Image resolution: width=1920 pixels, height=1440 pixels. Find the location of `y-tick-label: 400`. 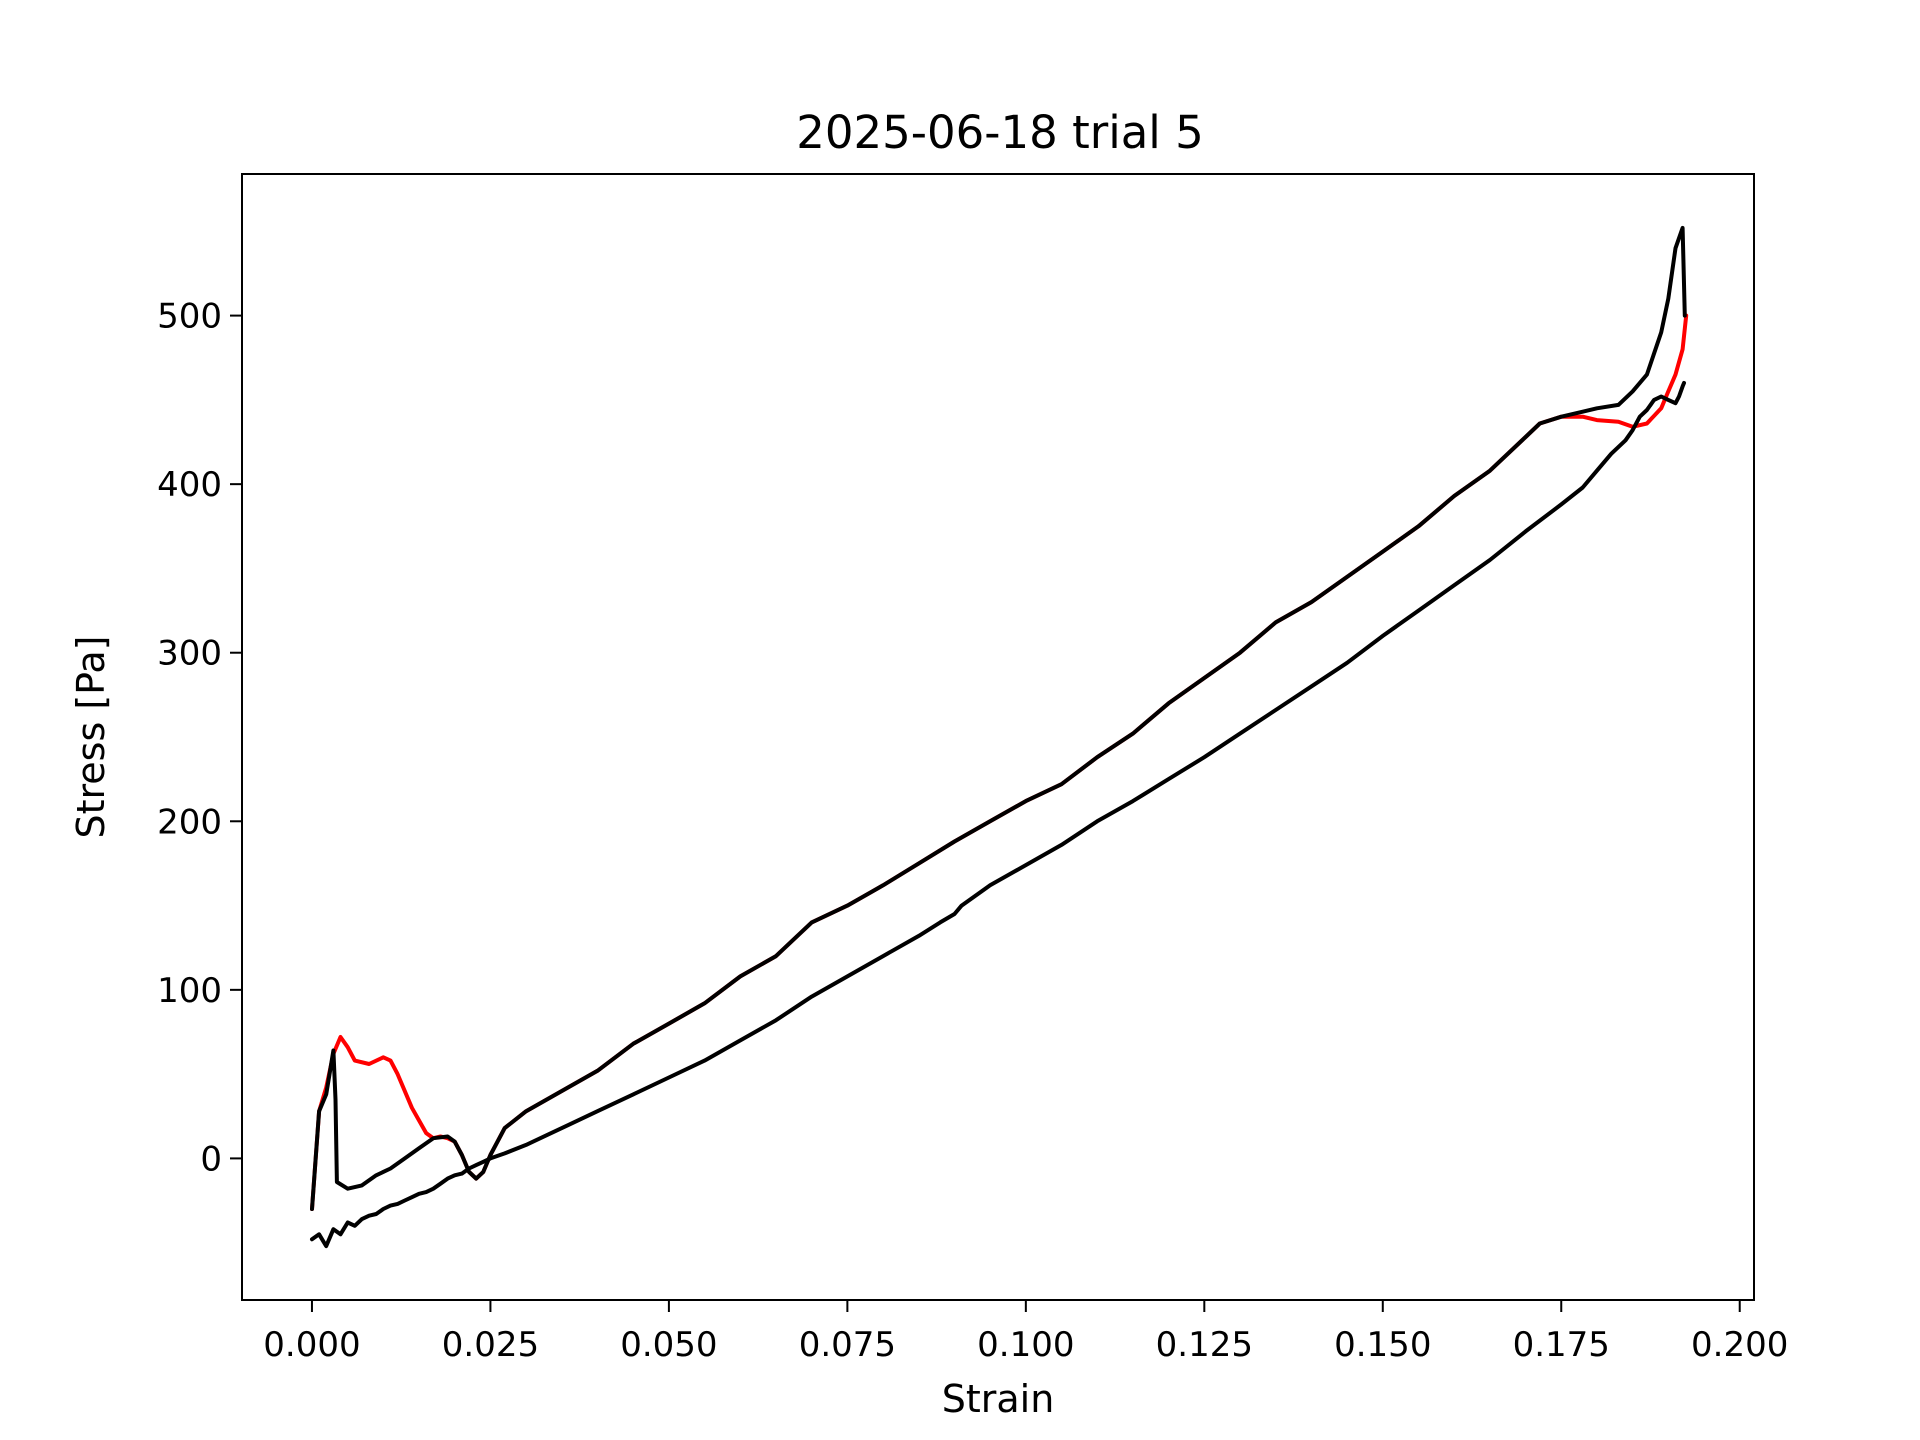

y-tick-label: 400 is located at coordinates (189, 485).